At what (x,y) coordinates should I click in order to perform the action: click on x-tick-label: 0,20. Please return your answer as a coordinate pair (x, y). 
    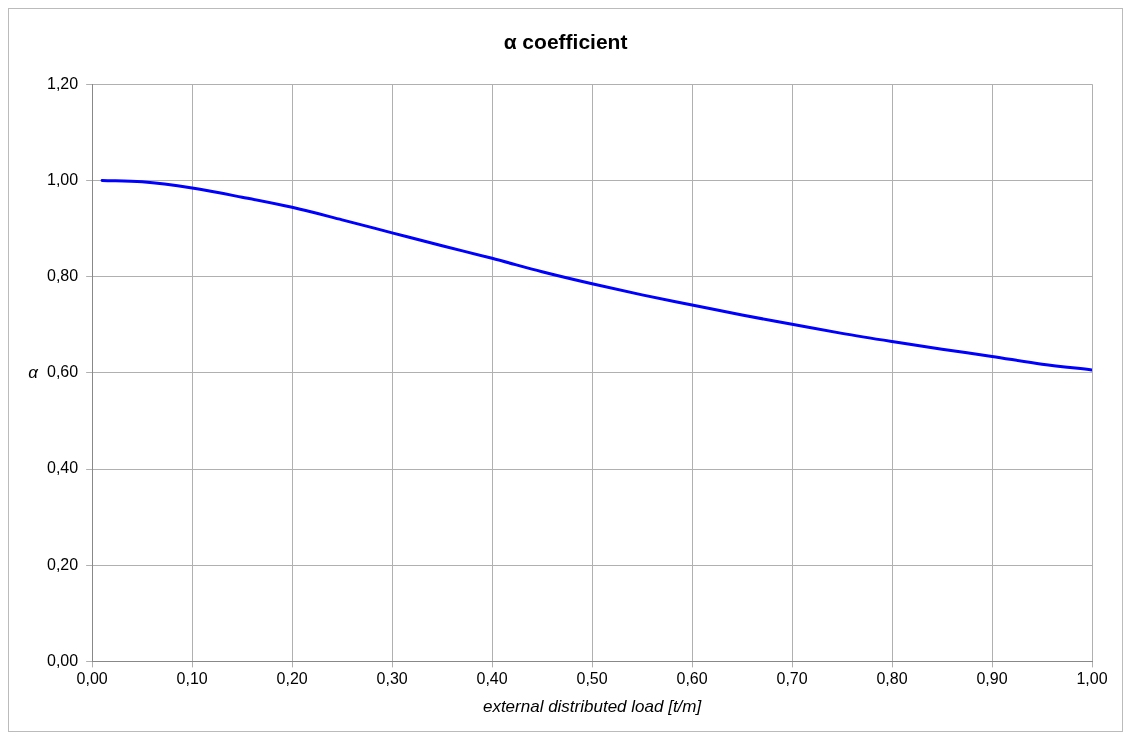
    Looking at the image, I should click on (292, 679).